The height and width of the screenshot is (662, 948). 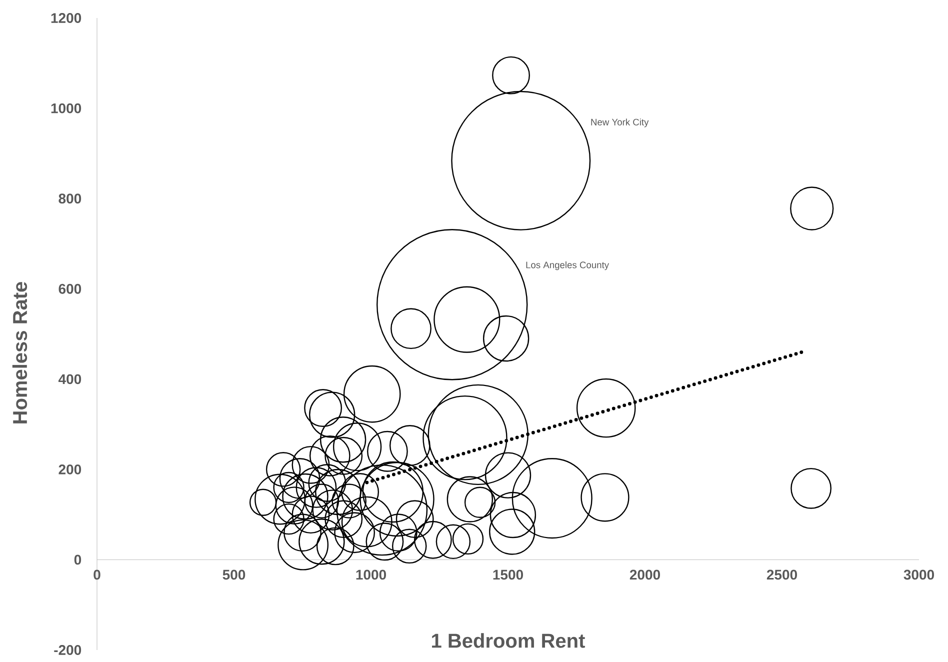 What do you see at coordinates (70, 469) in the screenshot?
I see `y-tick-label: 200` at bounding box center [70, 469].